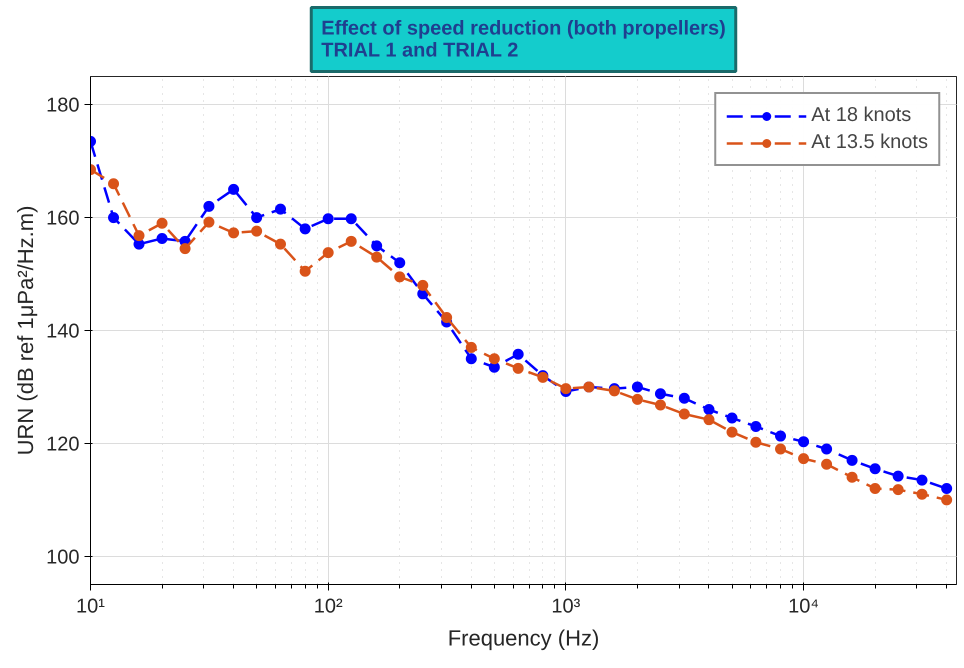  Describe the element at coordinates (63, 219) in the screenshot. I see `y-tick-label: 160` at that location.